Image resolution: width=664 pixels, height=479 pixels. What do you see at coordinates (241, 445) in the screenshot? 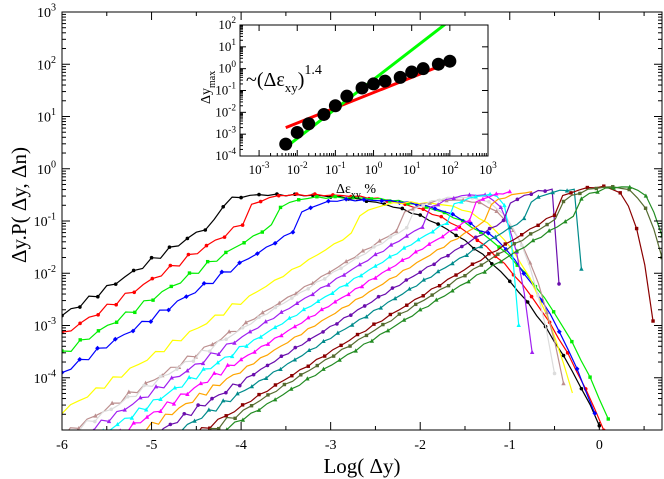
I see `main-x-tick-label: -4` at bounding box center [241, 445].